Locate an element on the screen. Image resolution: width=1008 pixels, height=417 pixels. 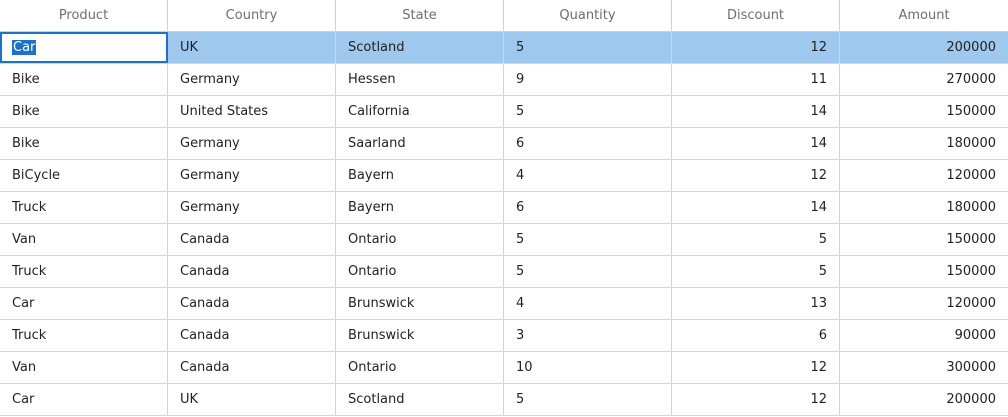
table-row: Truck Canada Ontario 5 5 150000 is located at coordinates (504, 272).